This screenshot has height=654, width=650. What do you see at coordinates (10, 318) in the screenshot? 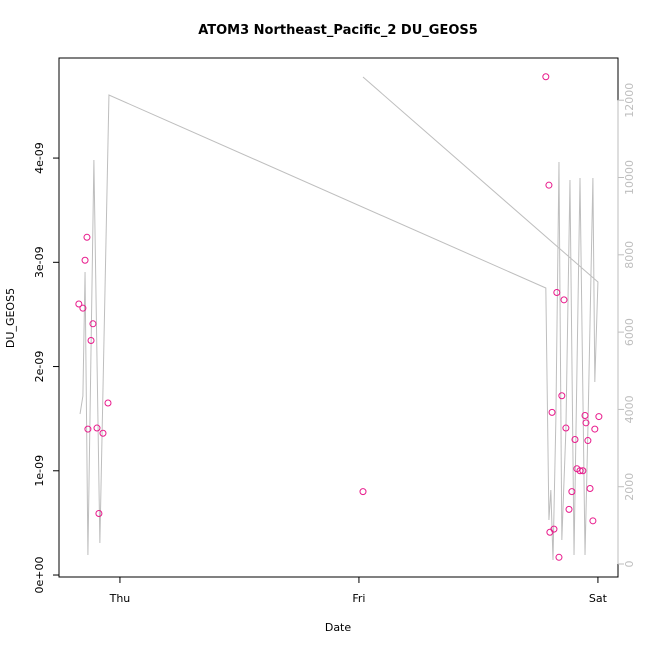
I see `y-axis-label: DU_GEOS5` at bounding box center [10, 318].